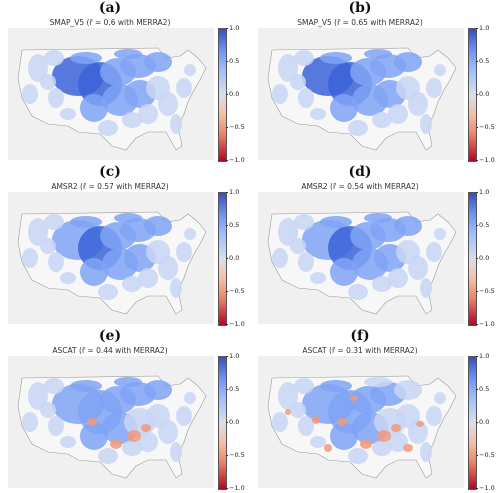  What do you see at coordinates (360, 336) in the screenshot?
I see `panel-letter: (f)` at bounding box center [360, 336].